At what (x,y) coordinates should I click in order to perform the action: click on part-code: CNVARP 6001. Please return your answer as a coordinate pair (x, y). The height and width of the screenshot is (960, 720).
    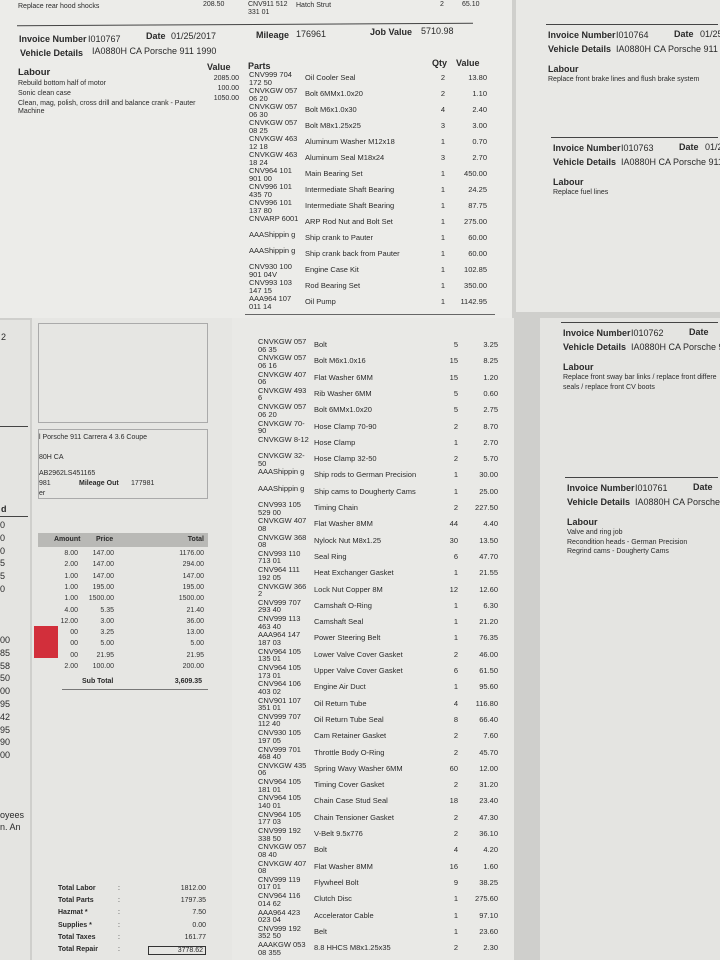
    Looking at the image, I should click on (274, 218).